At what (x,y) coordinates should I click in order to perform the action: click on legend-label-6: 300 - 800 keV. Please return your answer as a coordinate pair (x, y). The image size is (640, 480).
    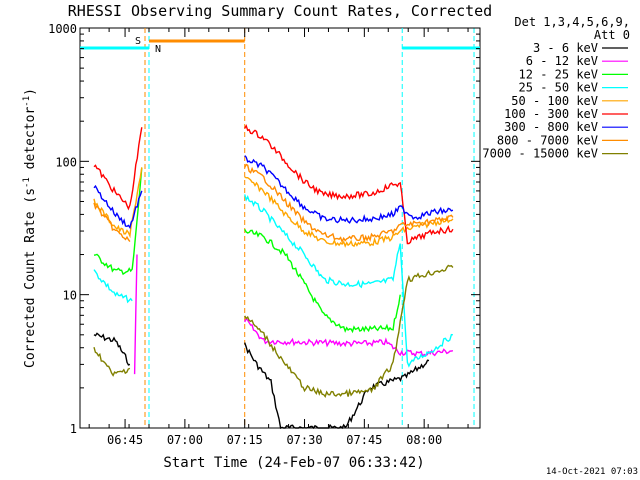
    Looking at the image, I should click on (551, 127).